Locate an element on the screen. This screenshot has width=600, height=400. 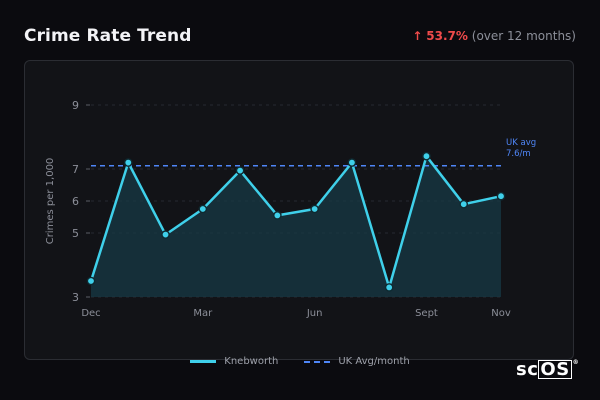
chart-legend: Knebworth UK Avg/month is located at coordinates (300, 361).